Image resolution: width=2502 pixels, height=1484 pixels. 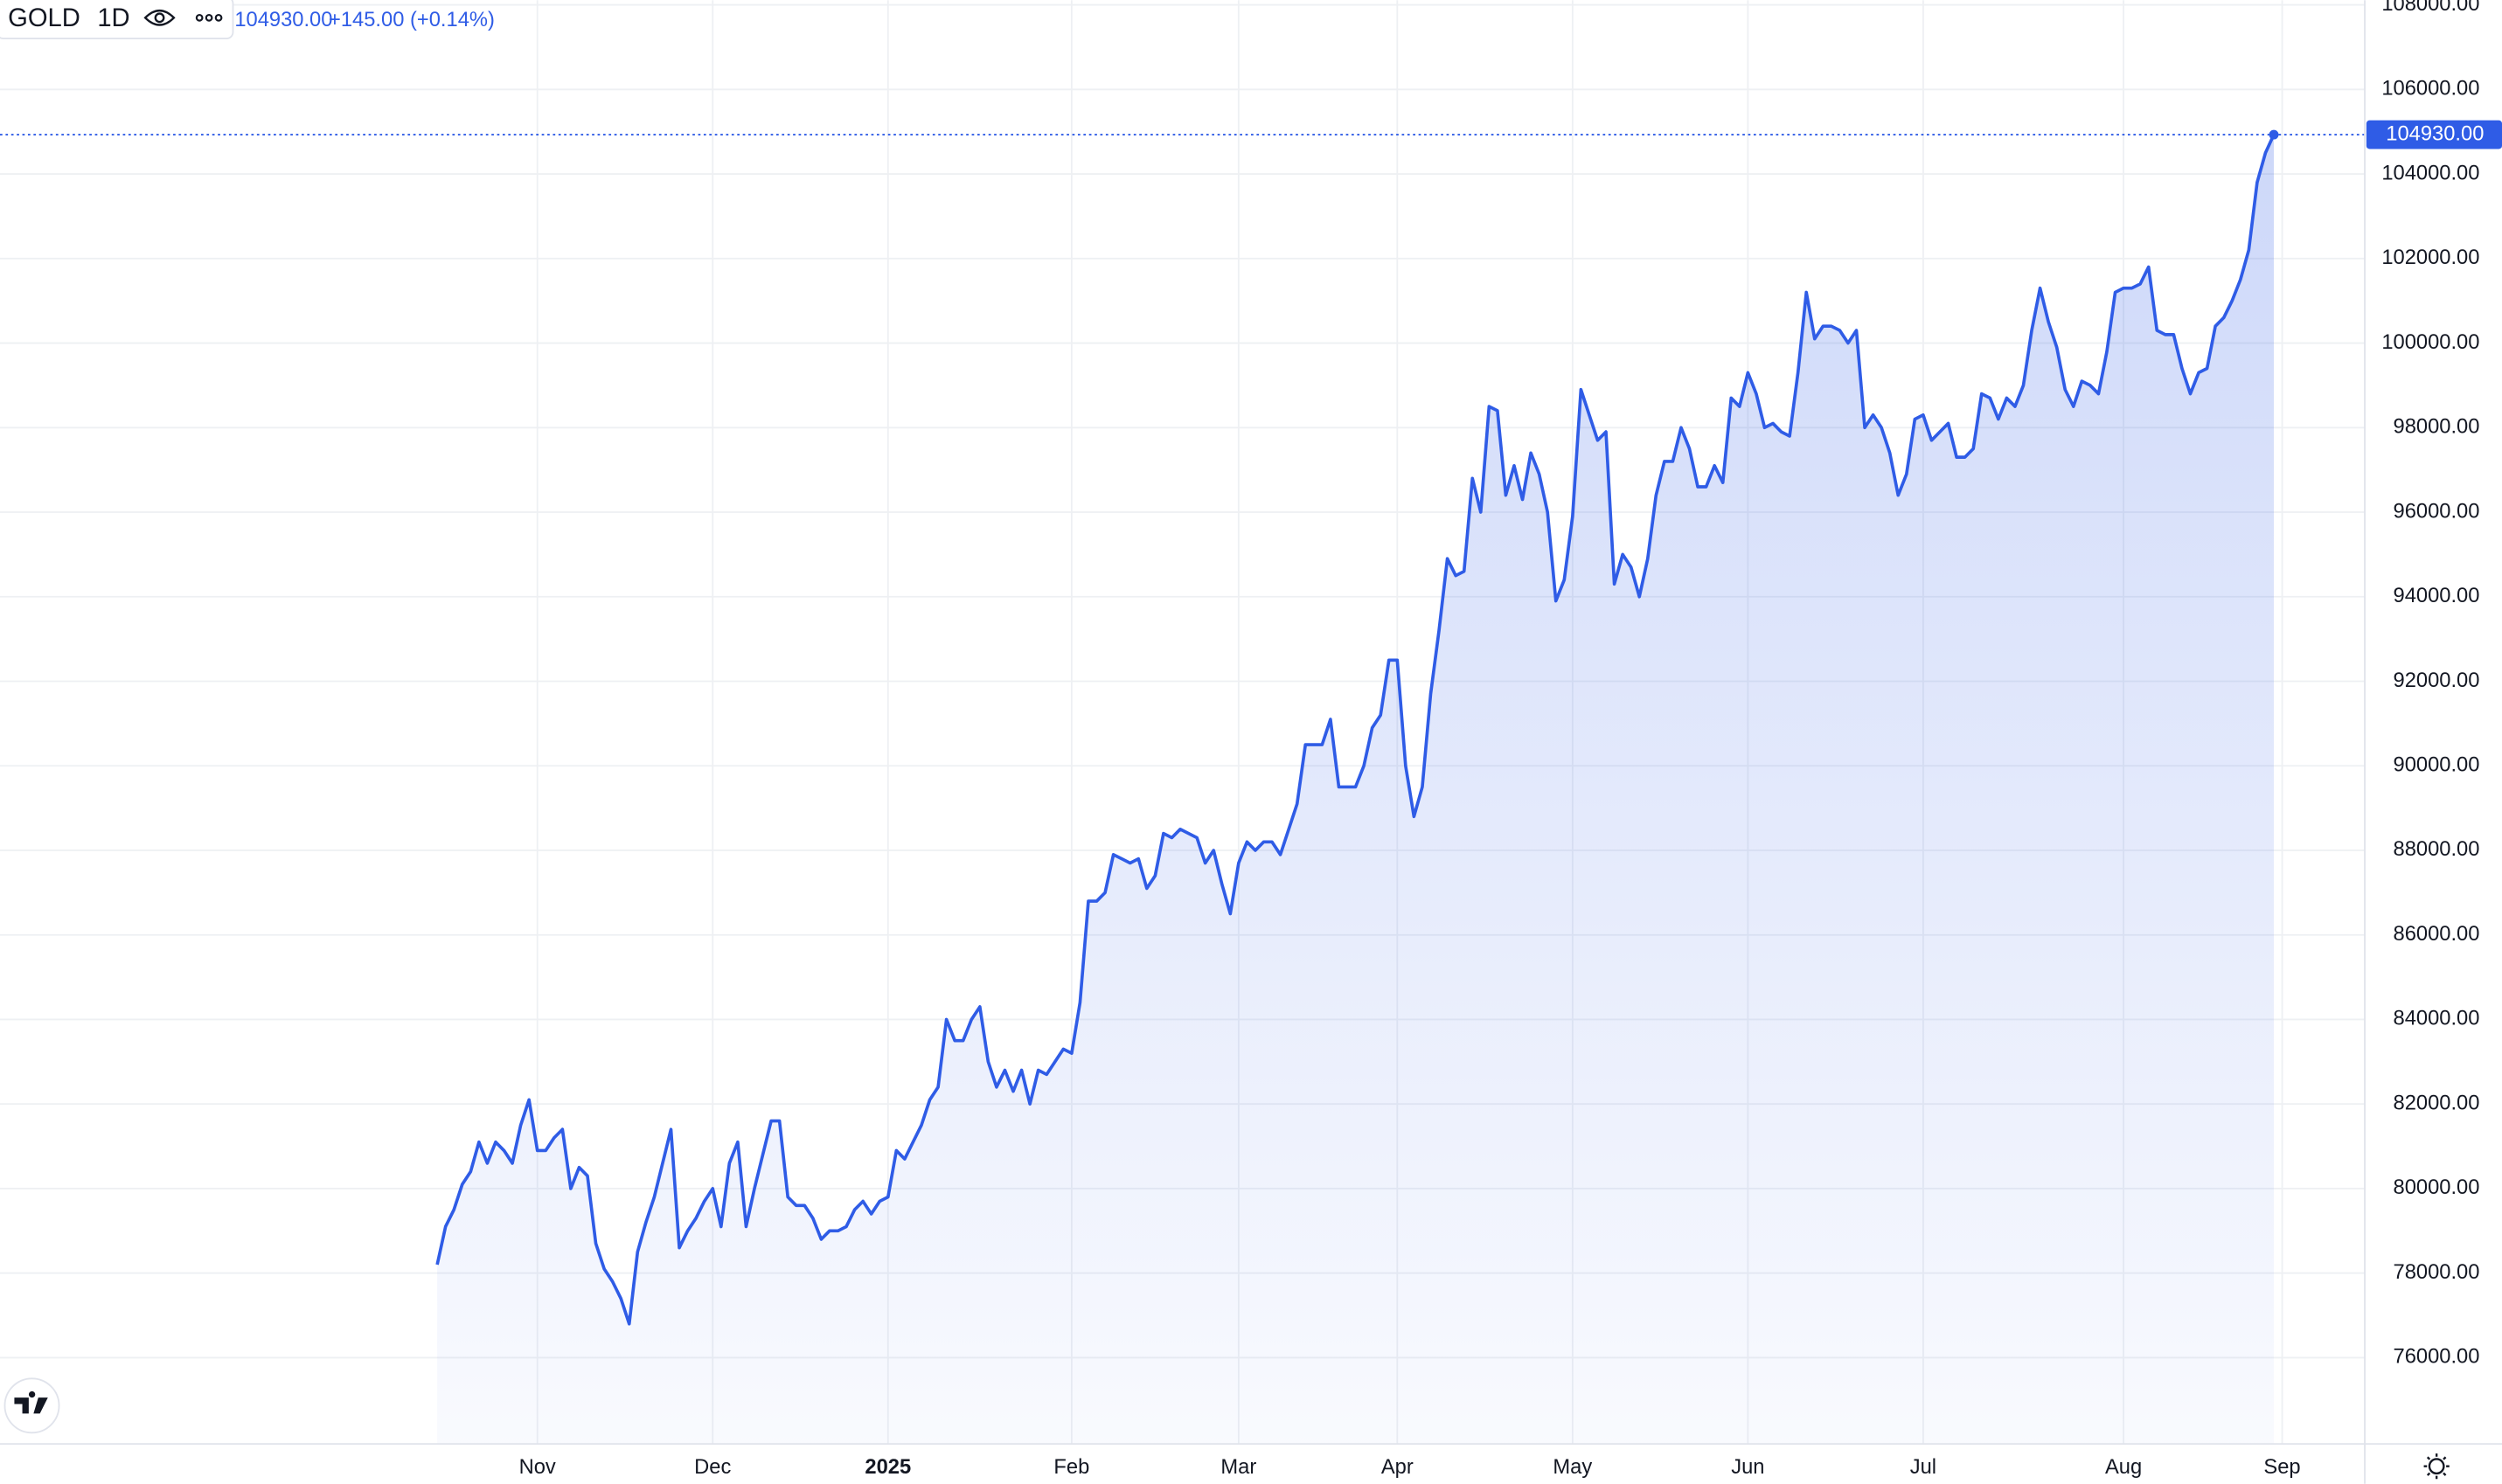 I want to click on y-tick-label: 78000.00, so click(x=2437, y=1272).